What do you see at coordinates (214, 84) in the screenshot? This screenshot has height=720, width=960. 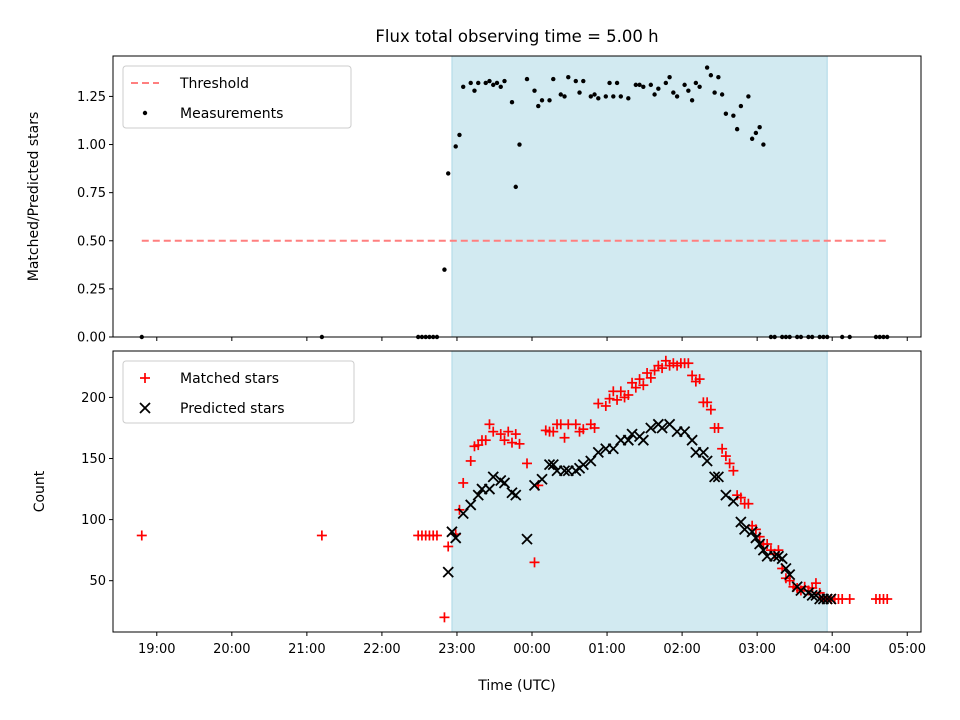 I see `legend-label-threshold: Threshold` at bounding box center [214, 84].